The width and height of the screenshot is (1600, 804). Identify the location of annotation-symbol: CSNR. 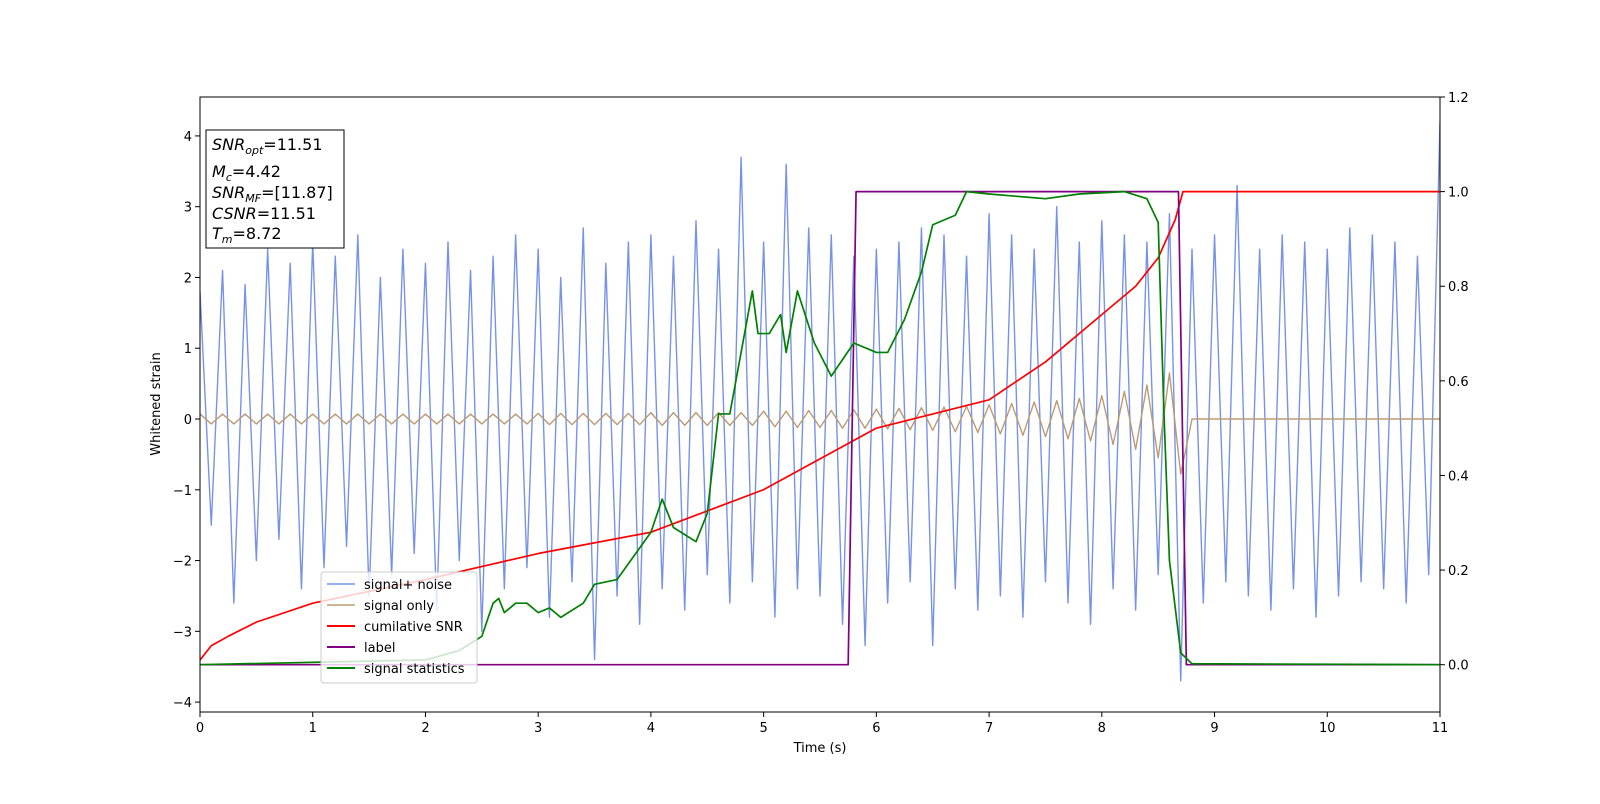
(234, 213).